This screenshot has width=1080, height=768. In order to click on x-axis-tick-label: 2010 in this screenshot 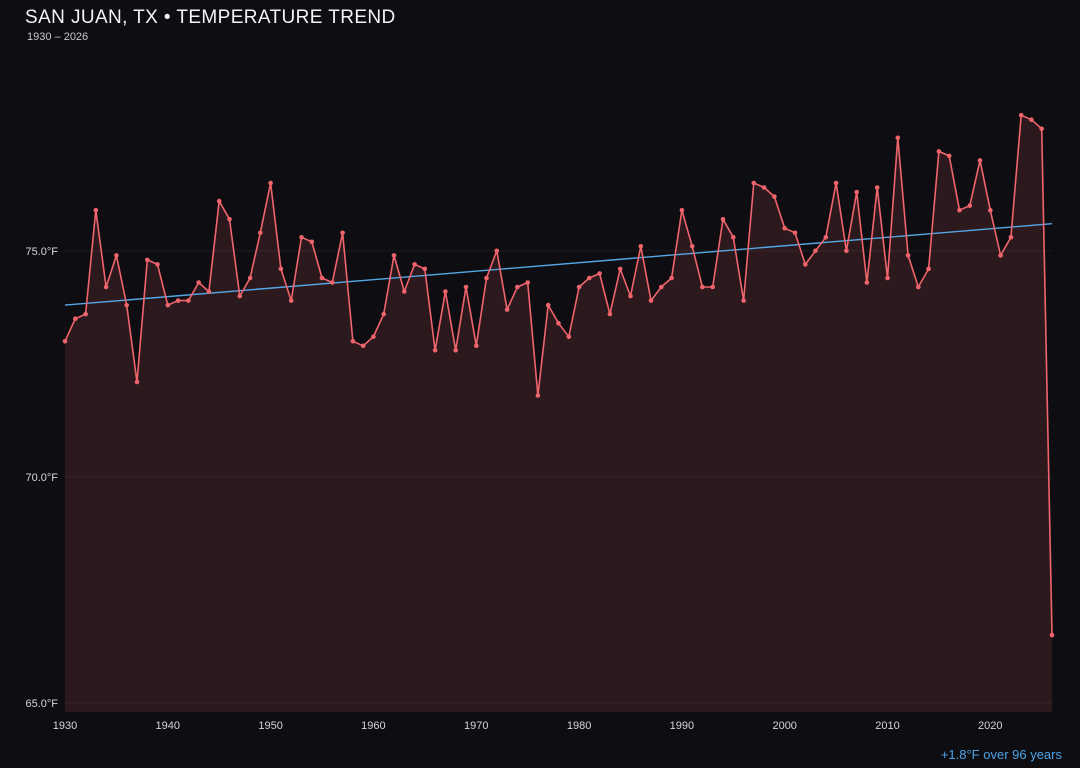, I will do `click(887, 726)`.